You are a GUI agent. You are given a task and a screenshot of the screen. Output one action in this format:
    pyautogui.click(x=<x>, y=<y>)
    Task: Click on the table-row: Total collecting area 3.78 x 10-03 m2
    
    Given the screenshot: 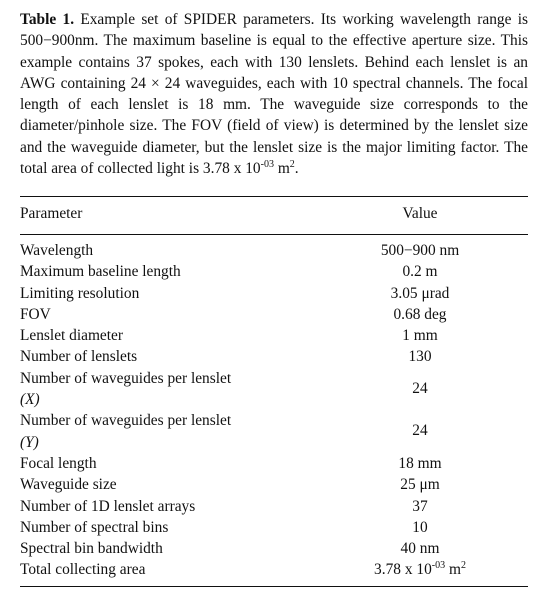 What is the action you would take?
    pyautogui.click(x=274, y=569)
    